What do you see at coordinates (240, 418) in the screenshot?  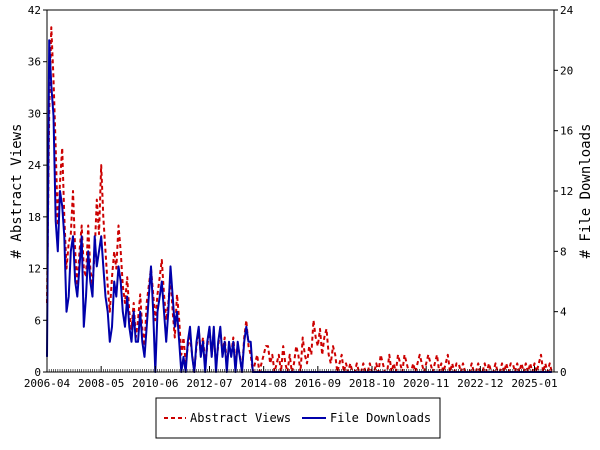 I see `legend-label-abstract-views: Abstract Views` at bounding box center [240, 418].